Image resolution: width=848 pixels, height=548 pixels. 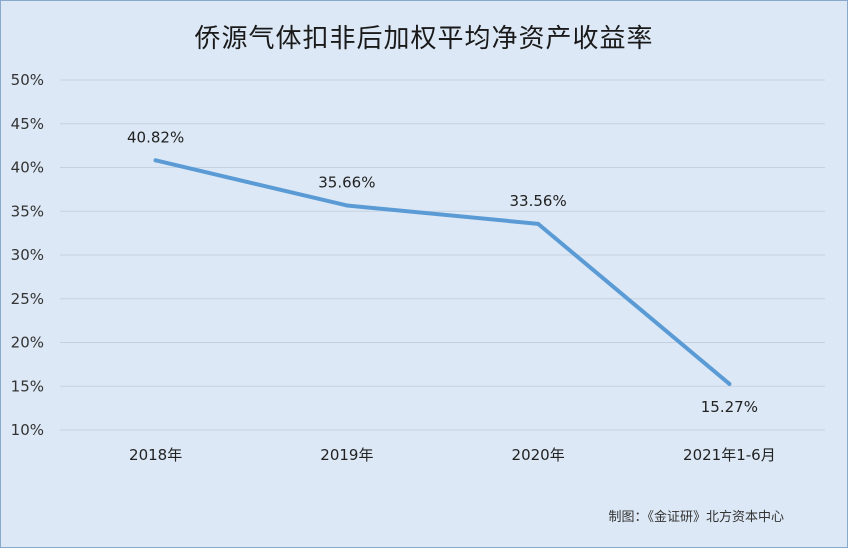 I want to click on y-axis-ticks: 10% 15% 20% 25% 30% 35% 40% 45% 50%, so click(x=27, y=255).